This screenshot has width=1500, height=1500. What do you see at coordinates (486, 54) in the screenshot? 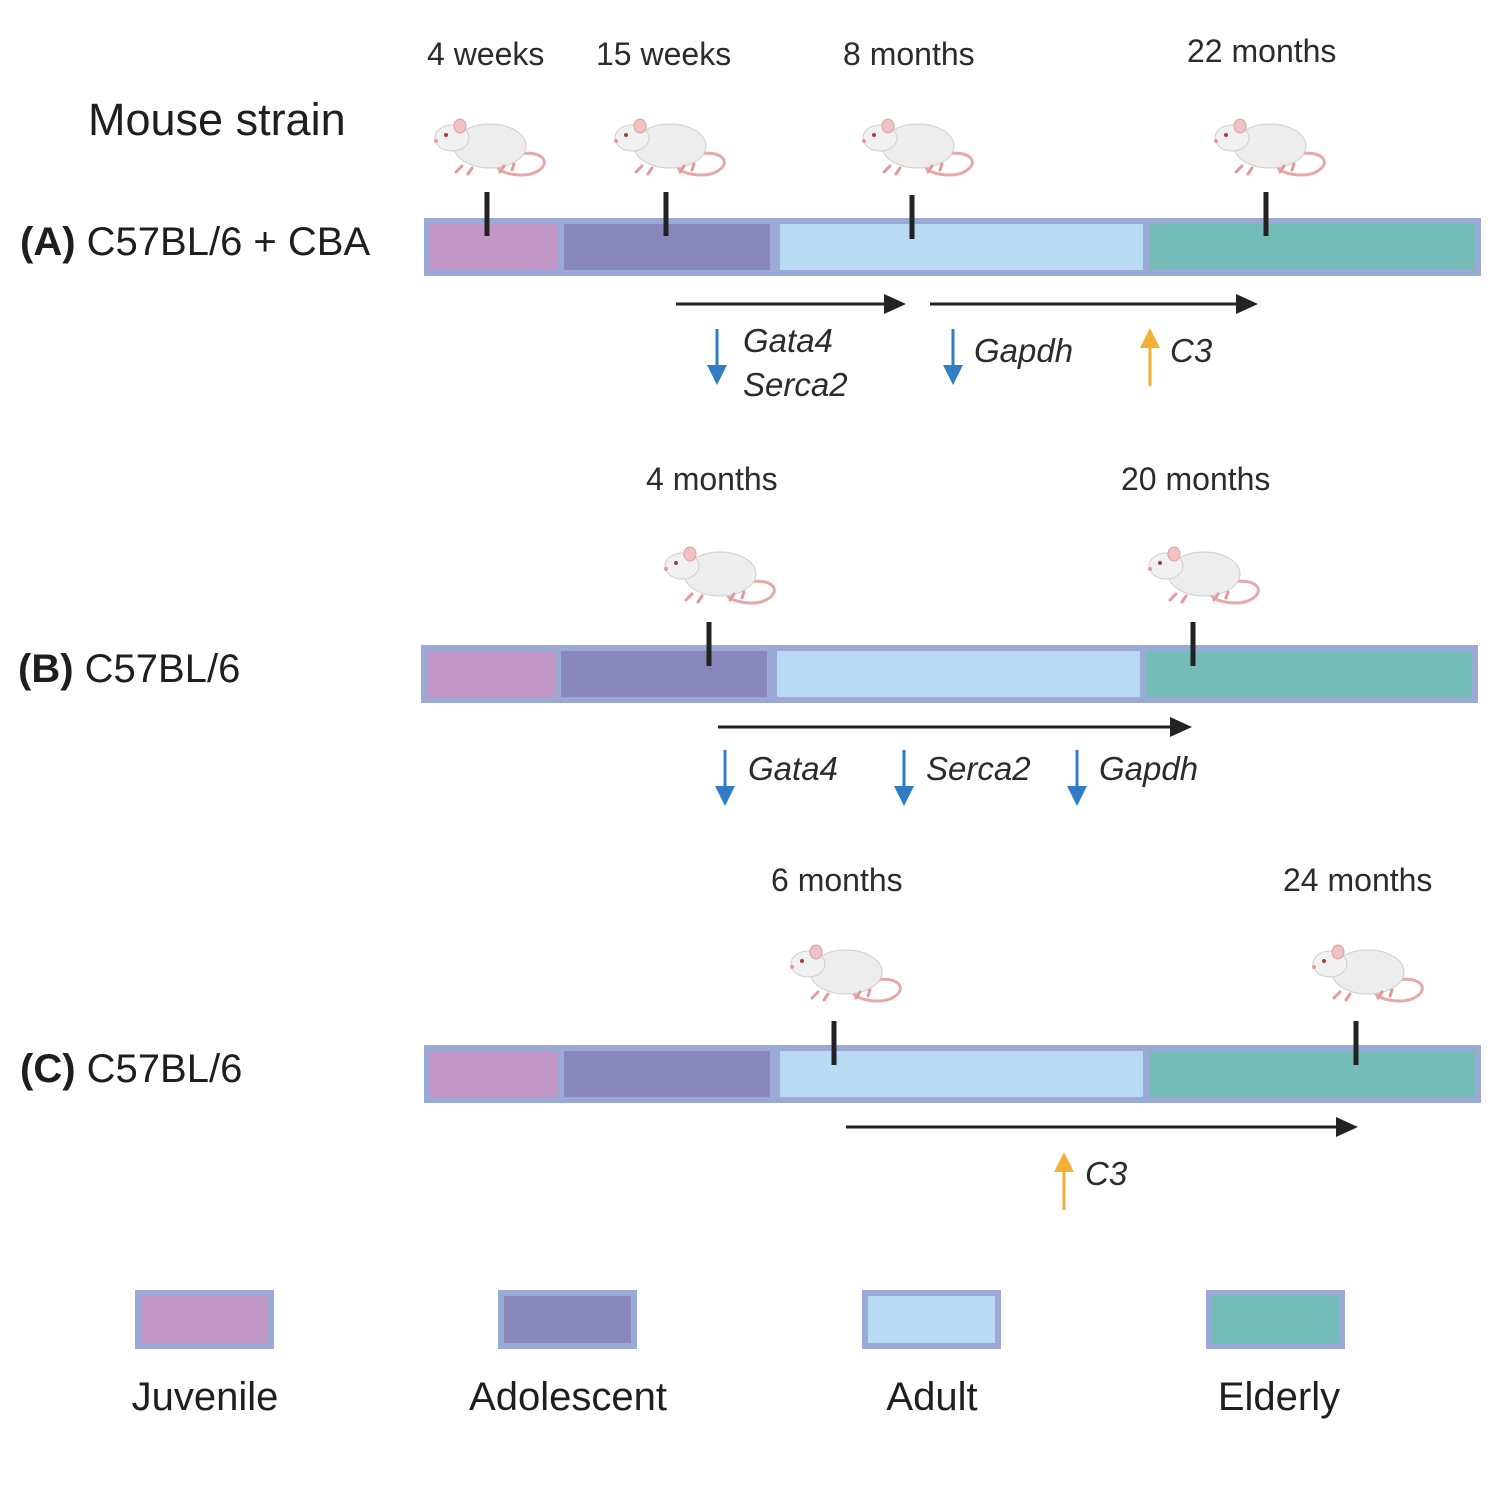
I see `panel-a-timepoint-1: 4 weeks` at bounding box center [486, 54].